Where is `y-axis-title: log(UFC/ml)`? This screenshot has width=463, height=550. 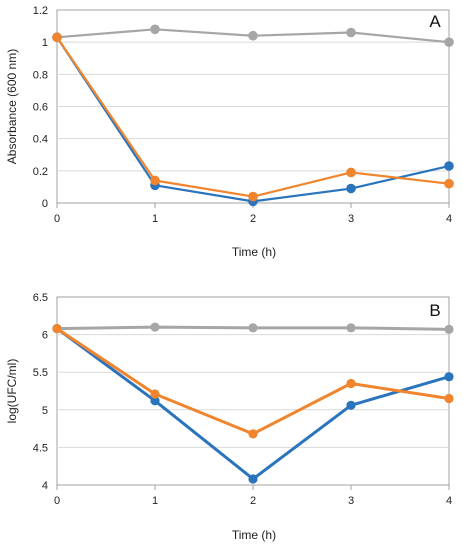
y-axis-title: log(UFC/ml) is located at coordinates (12, 391).